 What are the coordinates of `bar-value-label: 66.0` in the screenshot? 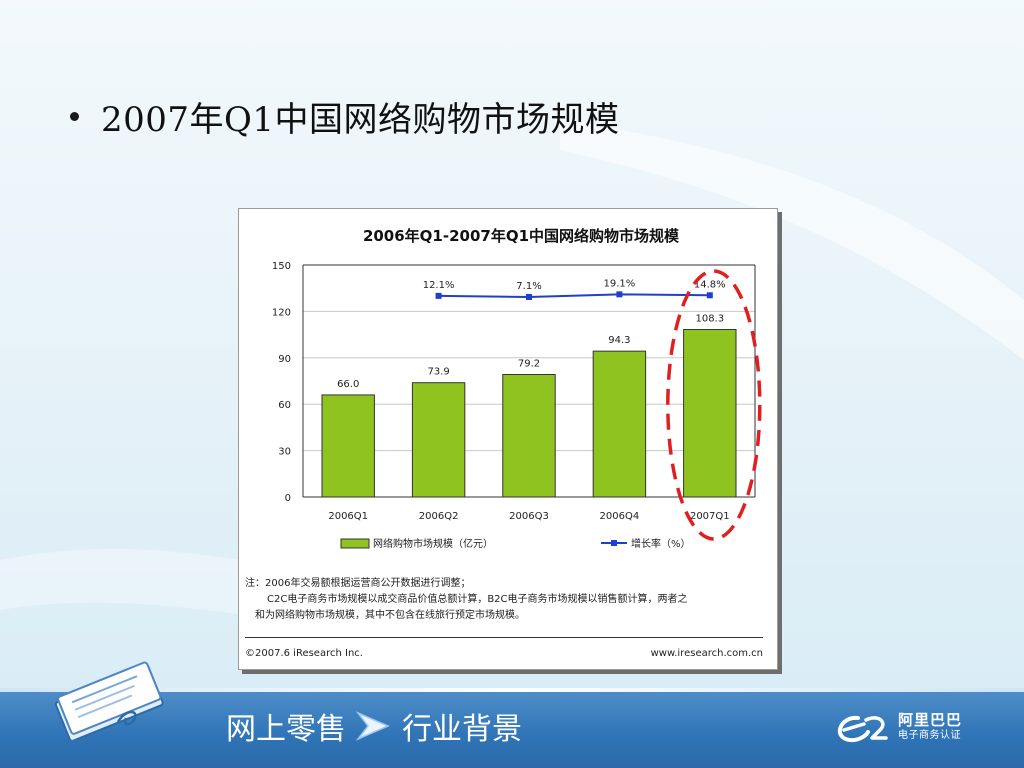 It's located at (348, 384).